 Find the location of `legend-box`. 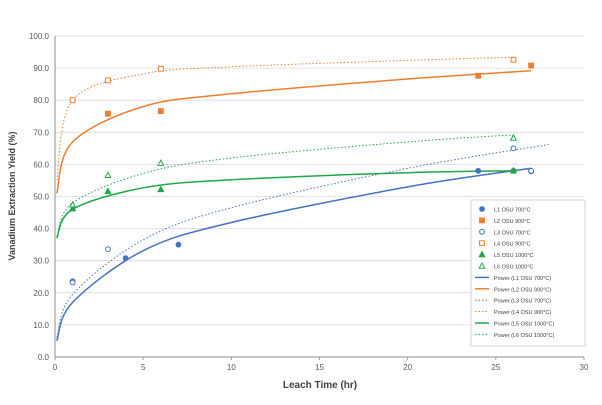

legend-box is located at coordinates (528, 273).